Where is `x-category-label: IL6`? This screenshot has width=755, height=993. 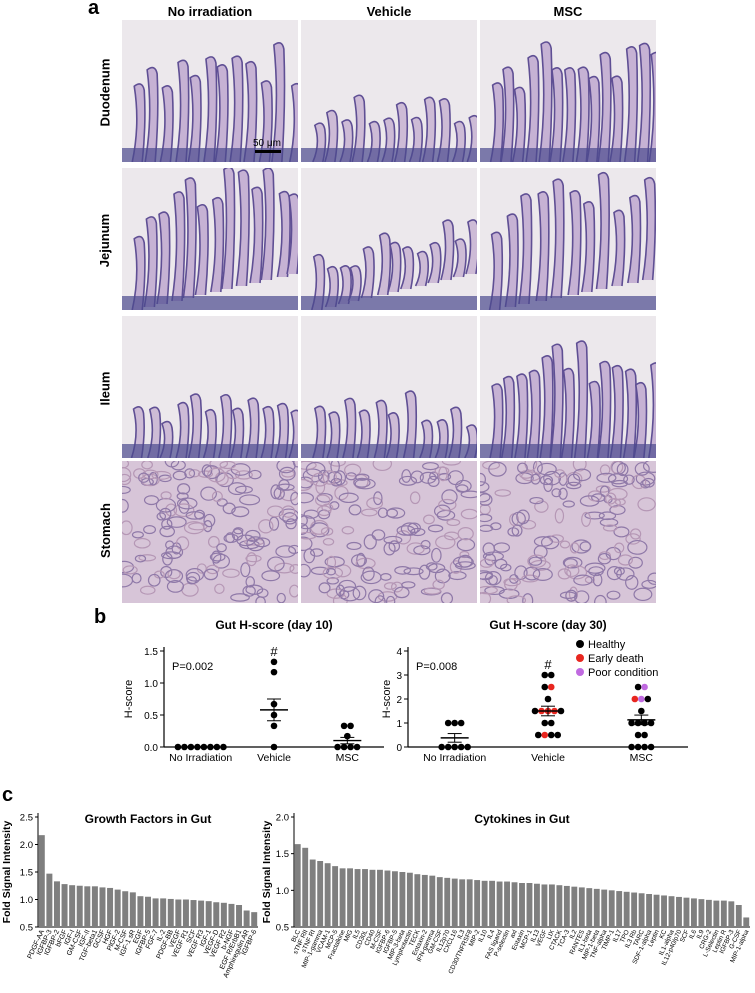
x-category-label: IL6 is located at coordinates (693, 934).